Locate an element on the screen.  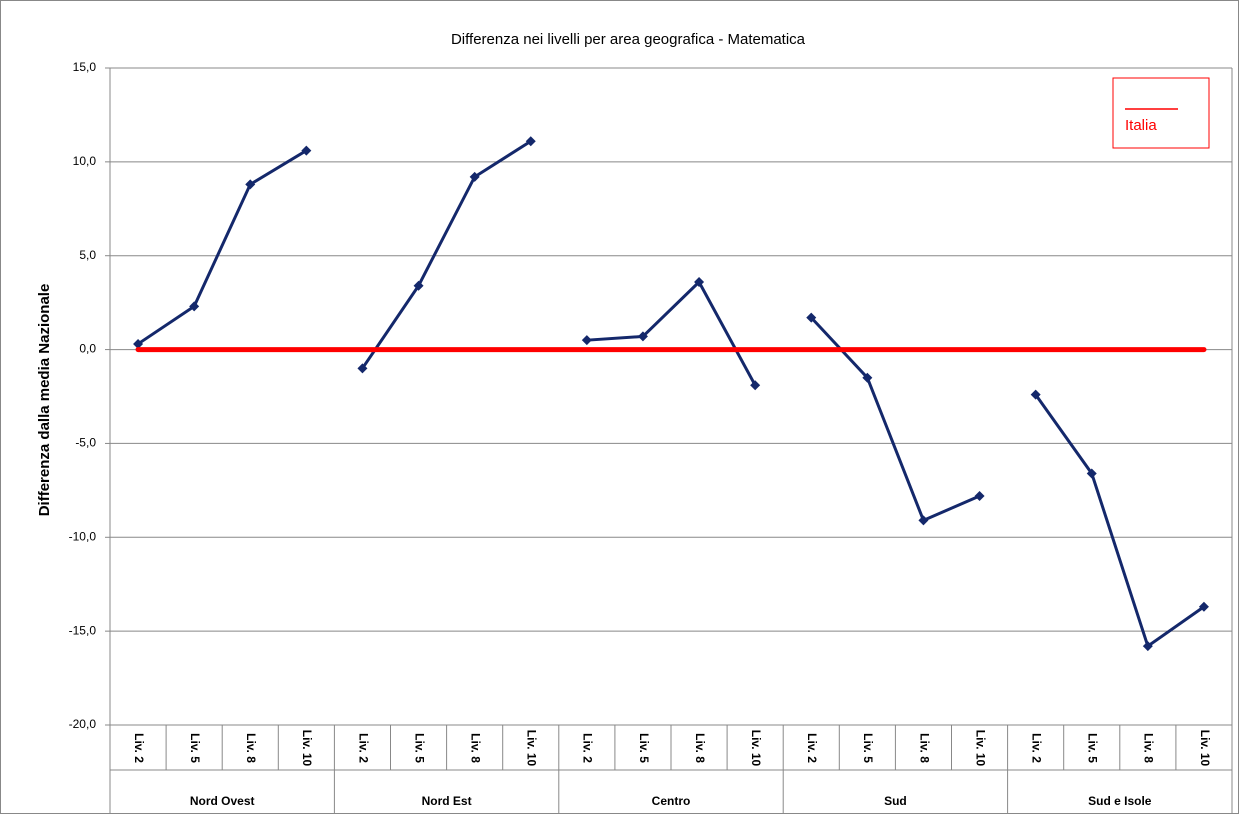
y-tick-label: 15,0 is located at coordinates (85, 67).